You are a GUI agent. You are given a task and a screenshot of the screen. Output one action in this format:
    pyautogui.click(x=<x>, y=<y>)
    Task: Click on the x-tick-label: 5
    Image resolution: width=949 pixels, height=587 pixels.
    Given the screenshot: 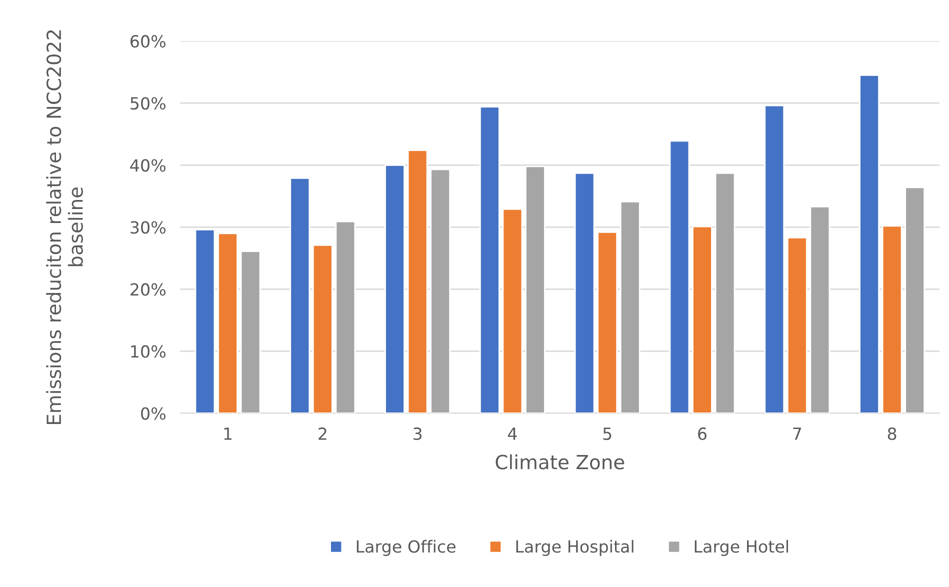 What is the action you would take?
    pyautogui.click(x=607, y=434)
    